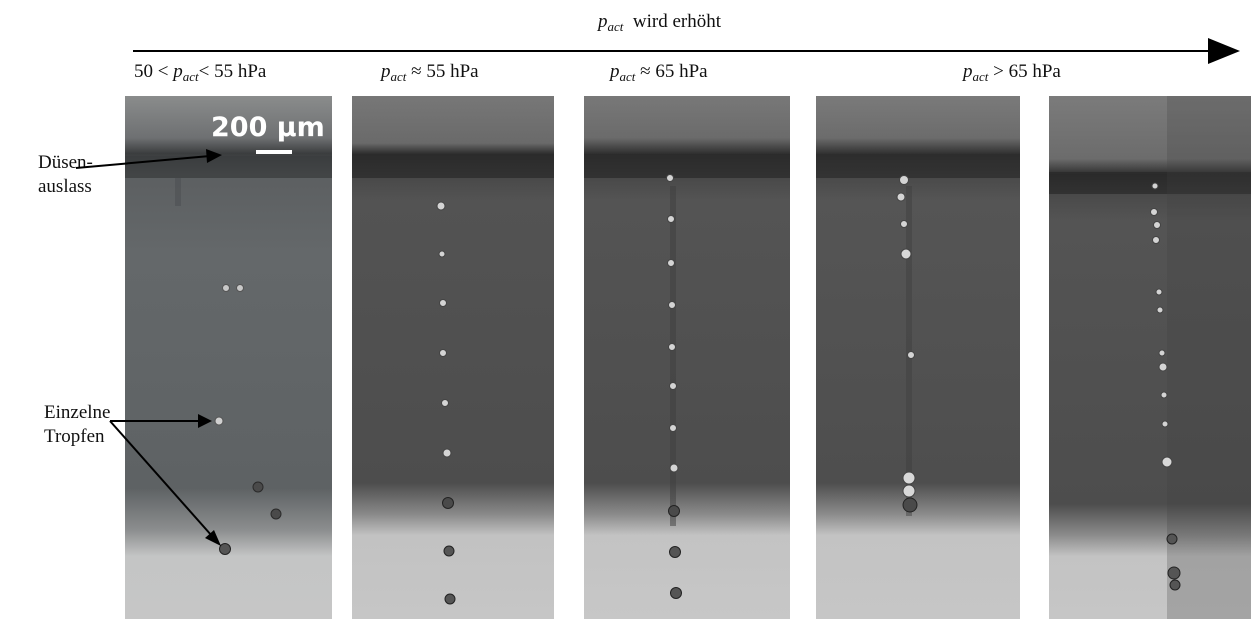 The image size is (1251, 619). I want to click on condition-post: ≈ 55 hPa, so click(442, 71).